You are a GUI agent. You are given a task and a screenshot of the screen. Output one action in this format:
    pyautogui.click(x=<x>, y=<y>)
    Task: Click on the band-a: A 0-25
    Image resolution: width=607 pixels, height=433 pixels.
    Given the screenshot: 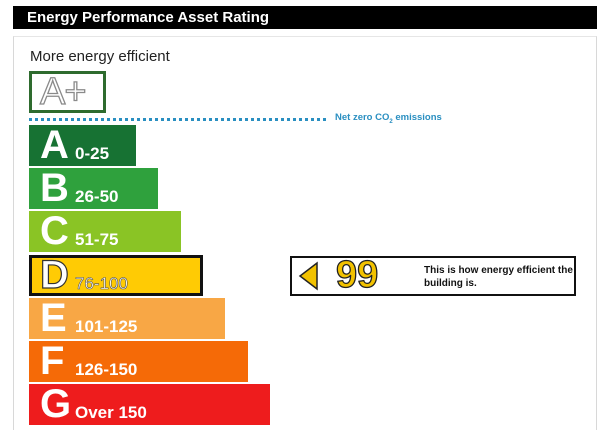 What is the action you would take?
    pyautogui.click(x=82, y=145)
    